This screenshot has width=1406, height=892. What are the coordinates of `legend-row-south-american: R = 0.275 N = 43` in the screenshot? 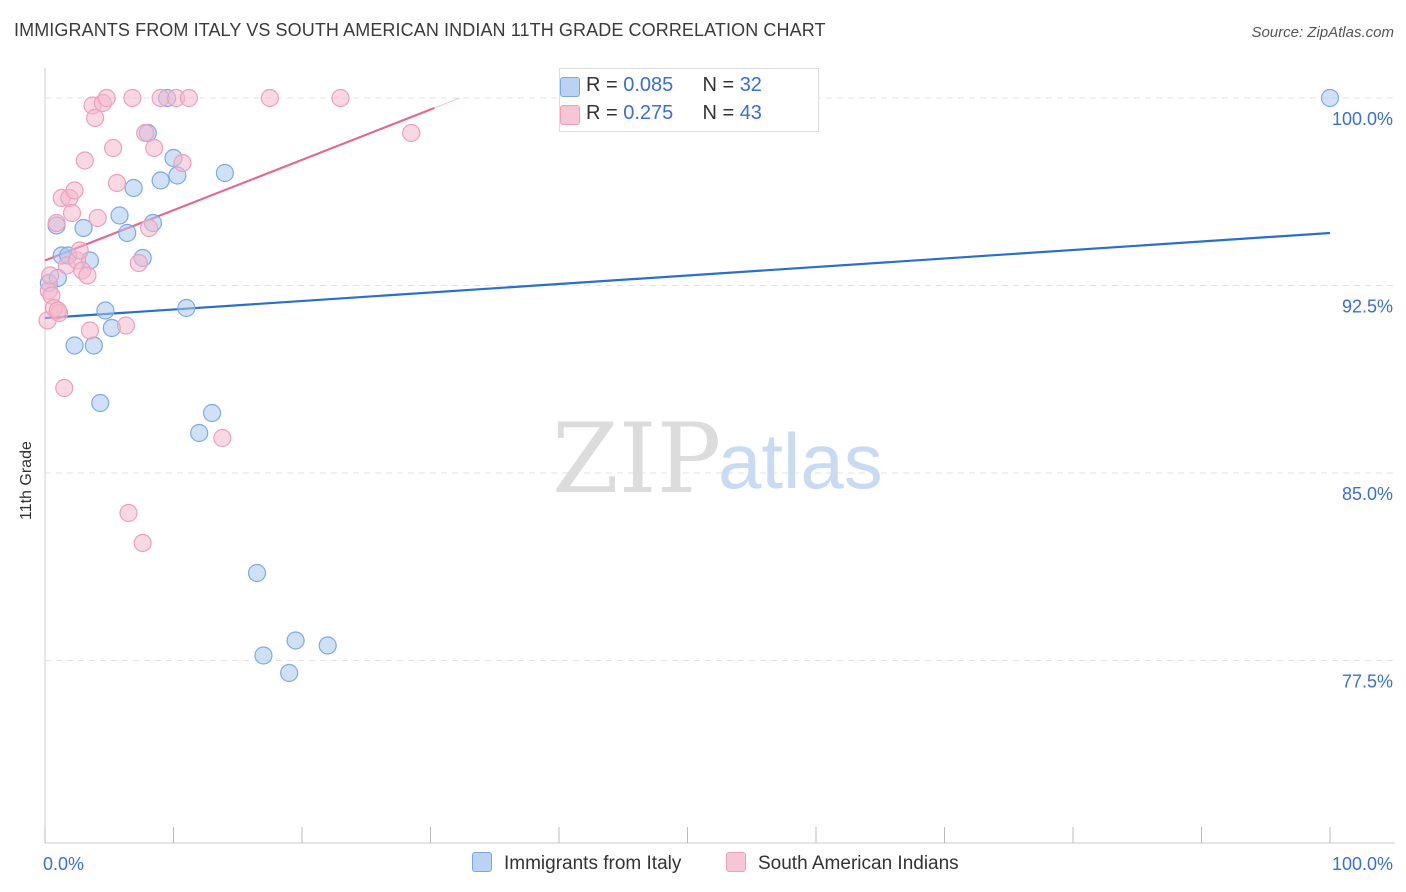 It's located at (661, 113).